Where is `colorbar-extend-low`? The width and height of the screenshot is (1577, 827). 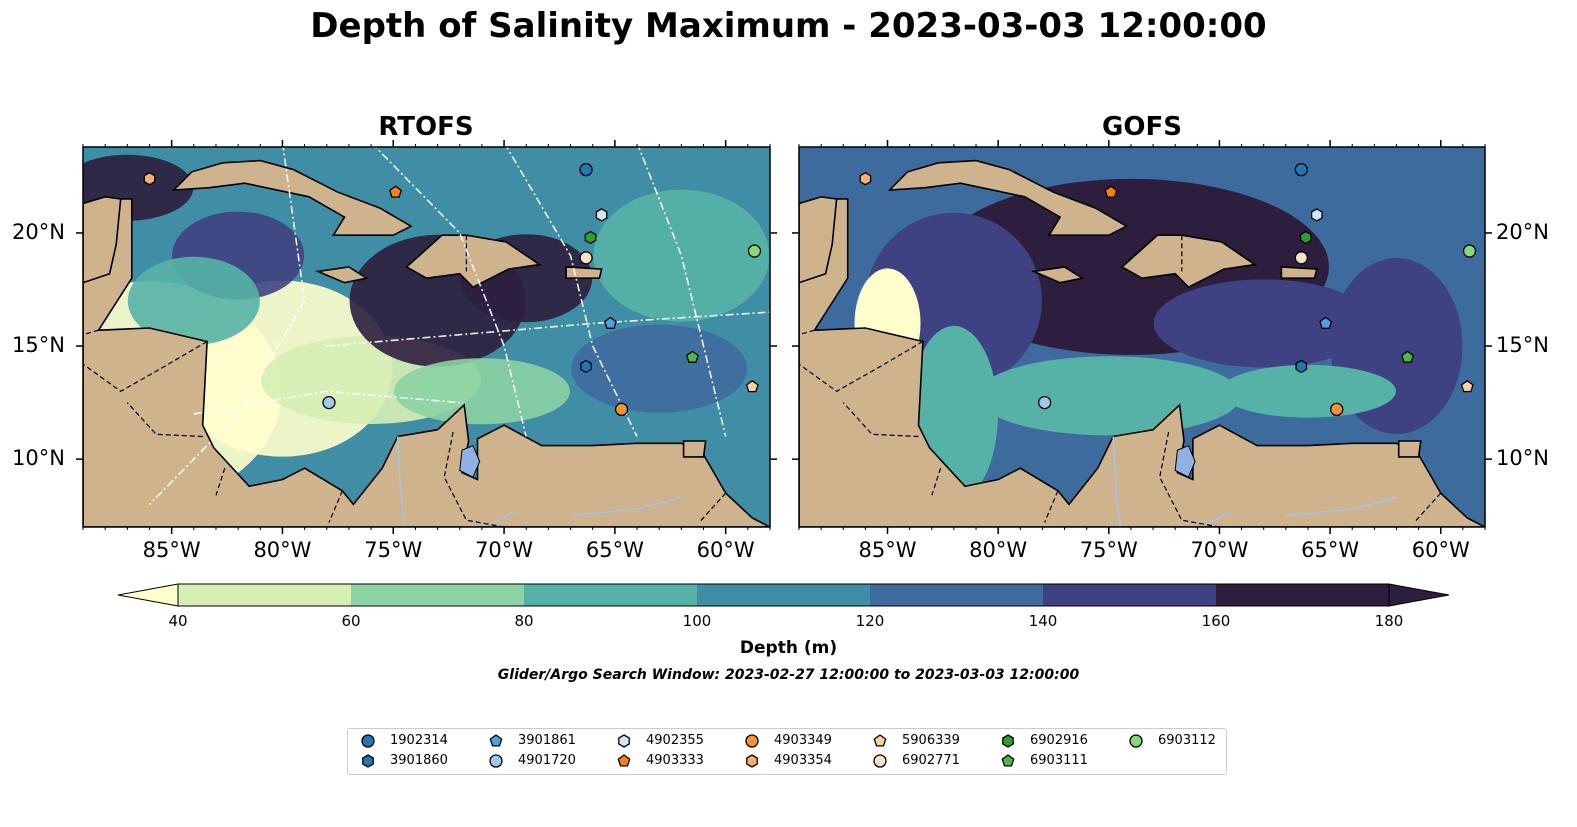
colorbar-extend-low is located at coordinates (148, 595).